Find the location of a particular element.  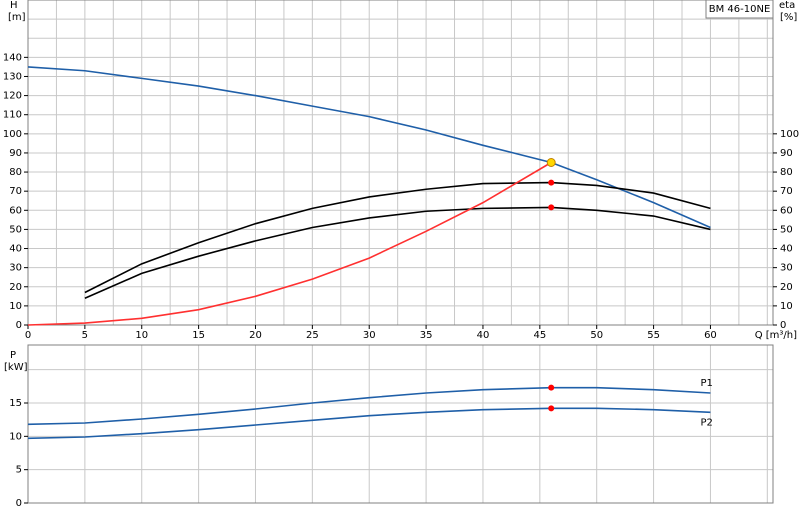

x-tick-label: 5 is located at coordinates (85, 335).